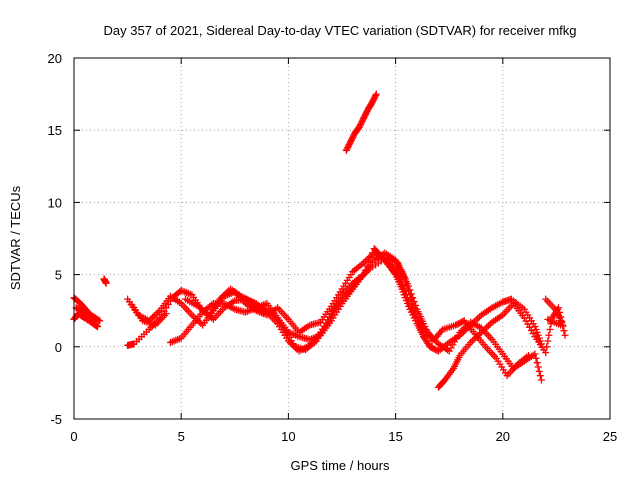 The image size is (640, 480). I want to click on y-tick-label: 20, so click(55, 58).